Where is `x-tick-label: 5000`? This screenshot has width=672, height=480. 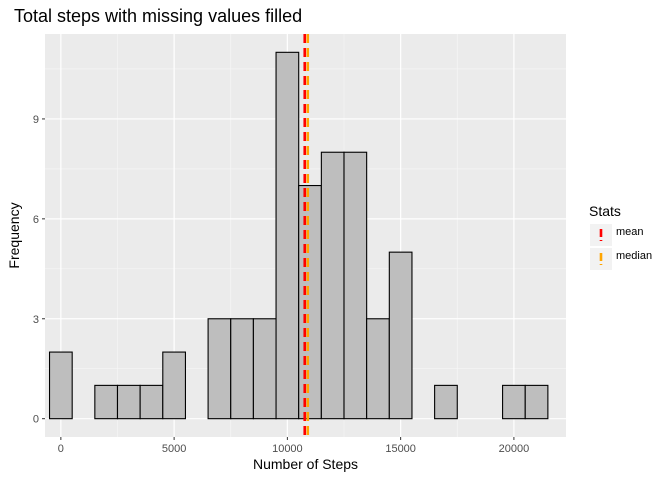 x-tick-label: 5000 is located at coordinates (174, 449).